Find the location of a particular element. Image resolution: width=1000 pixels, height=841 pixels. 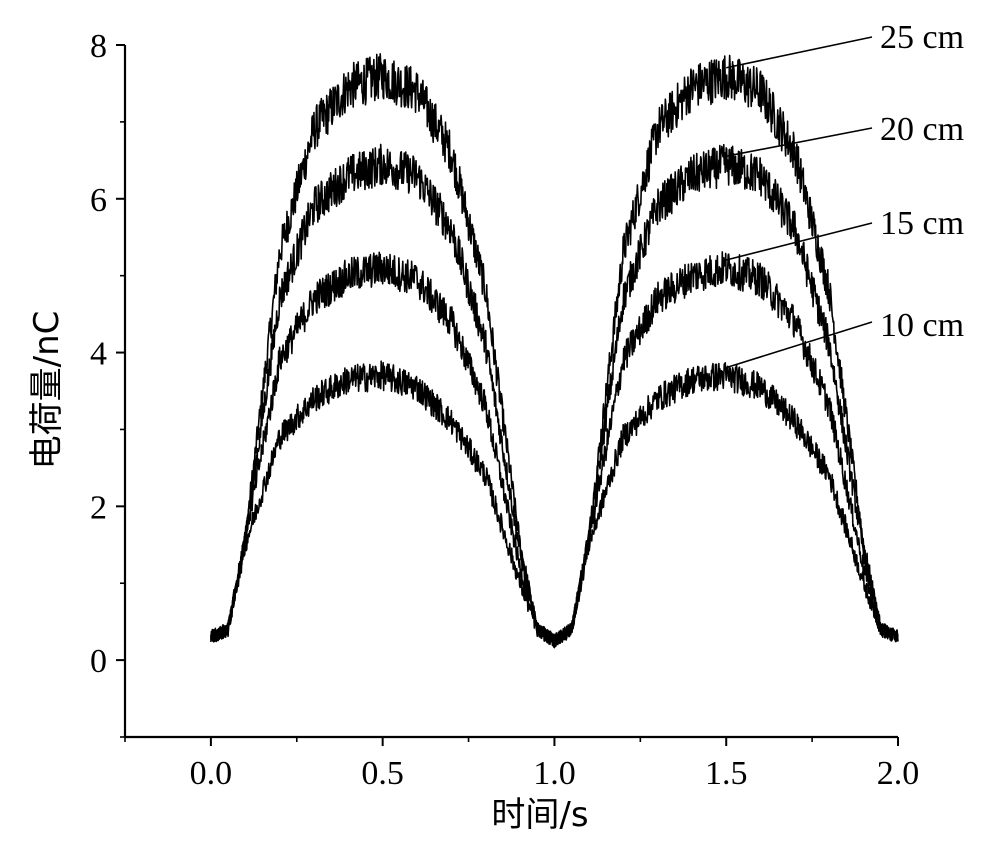

series-label: 20 cm is located at coordinates (922, 129).